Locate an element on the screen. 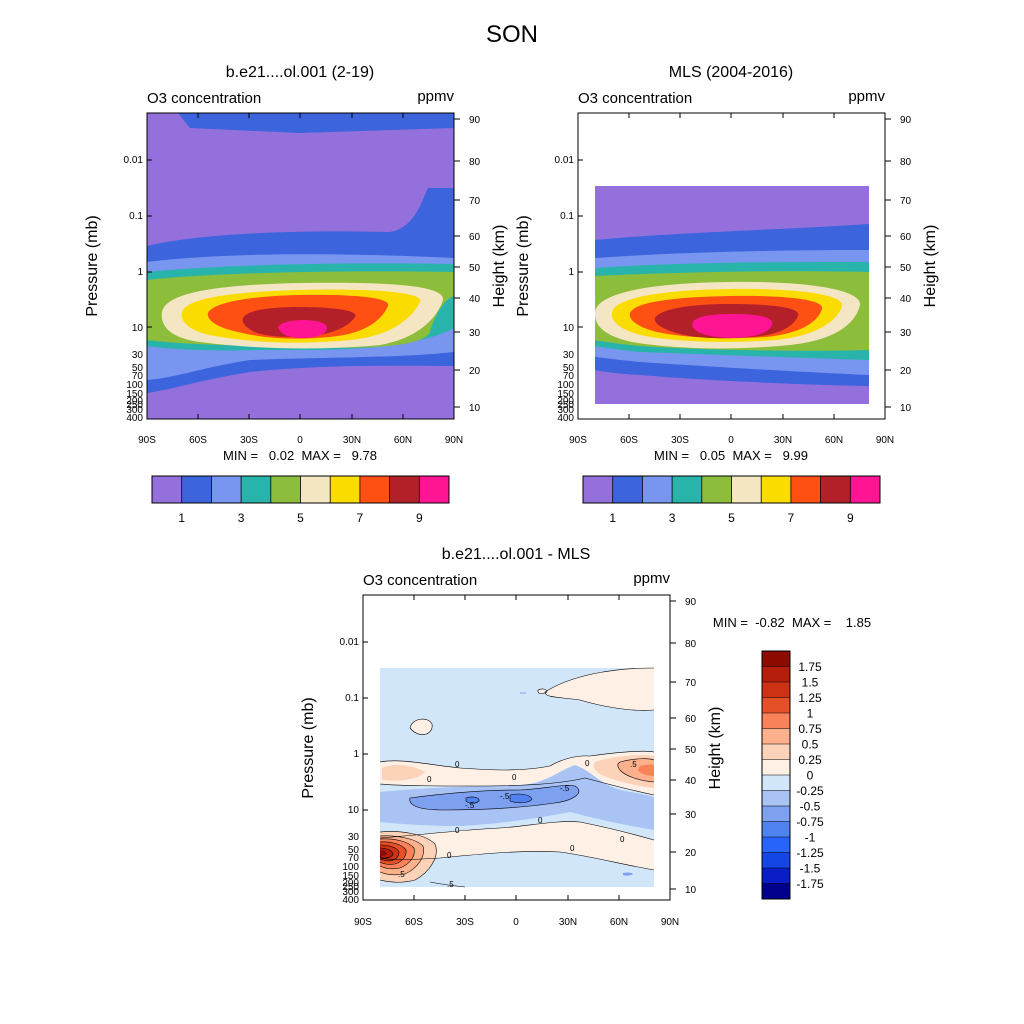 Image resolution: width=1024 pixels, height=1024 pixels. contour-labels: 0 0 0 0 0 0 0 0 0 .5 .5 .5 -.5 -.5 -.5 is located at coordinates (517, 824).